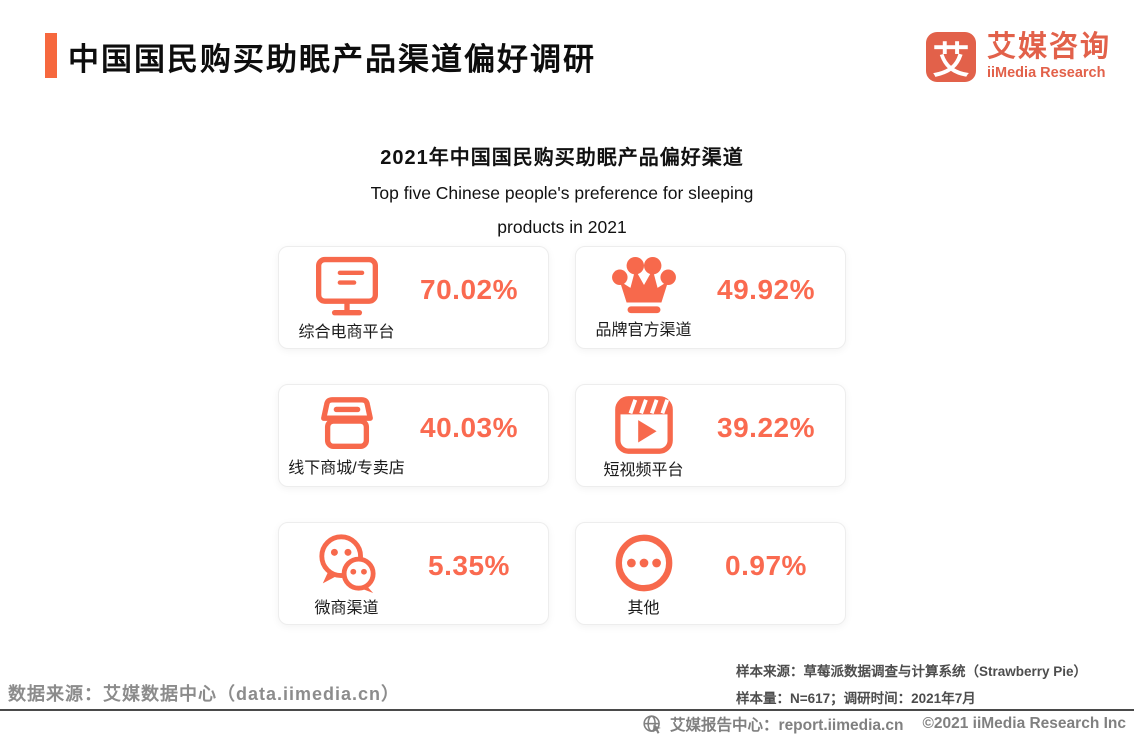 Image resolution: width=1134 pixels, height=737 pixels. Describe the element at coordinates (413, 297) in the screenshot. I see `card-ecommerce: 综合电商平台 70.02%` at that location.